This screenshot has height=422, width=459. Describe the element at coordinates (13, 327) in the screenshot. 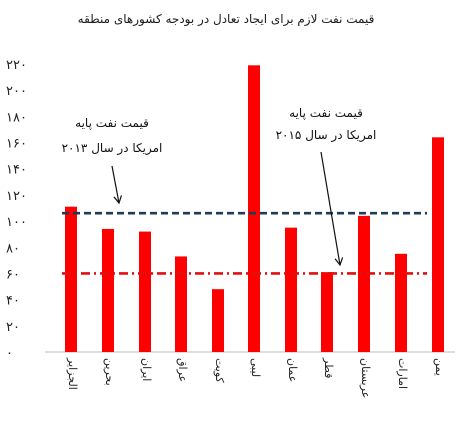

I see `y-tick-label: ۲۰` at that location.